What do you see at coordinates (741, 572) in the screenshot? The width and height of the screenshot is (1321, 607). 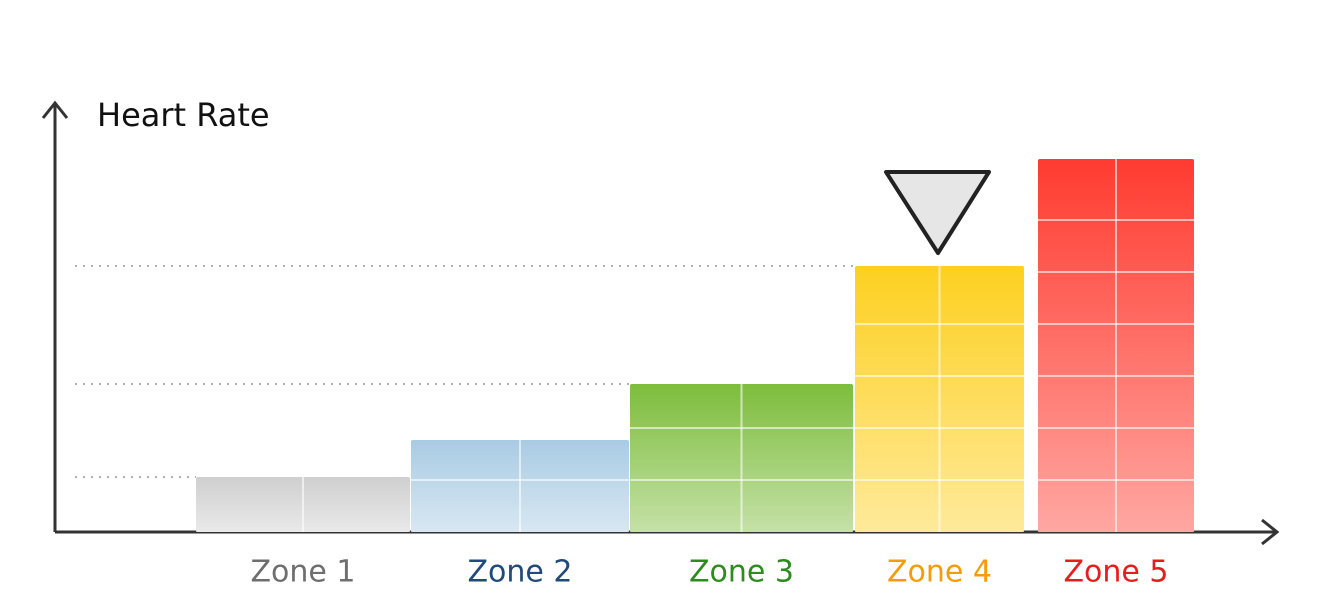 I see `x-tick-label: Zone 3` at bounding box center [741, 572].